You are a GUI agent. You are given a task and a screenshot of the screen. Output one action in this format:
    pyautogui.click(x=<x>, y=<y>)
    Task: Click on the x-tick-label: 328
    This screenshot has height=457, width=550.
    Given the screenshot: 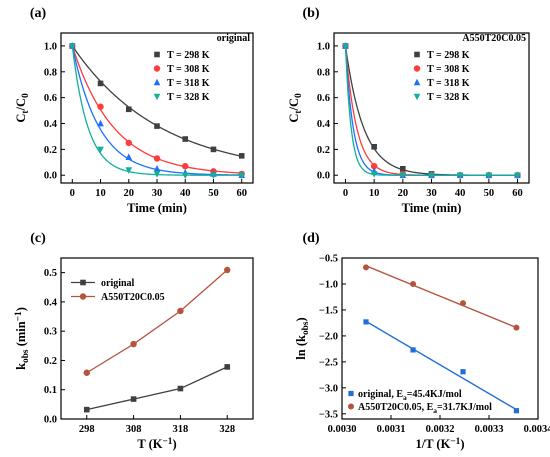 What is the action you would take?
    pyautogui.click(x=227, y=429)
    